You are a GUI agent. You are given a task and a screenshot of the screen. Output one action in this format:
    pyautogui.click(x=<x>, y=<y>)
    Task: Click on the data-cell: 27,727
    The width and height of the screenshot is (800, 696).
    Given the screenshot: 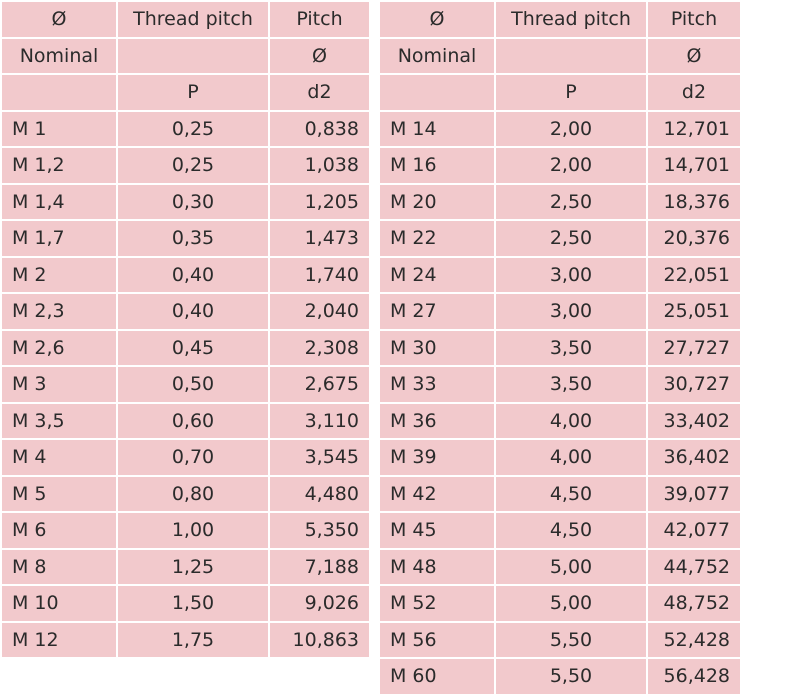 What is the action you would take?
    pyautogui.click(x=694, y=347)
    